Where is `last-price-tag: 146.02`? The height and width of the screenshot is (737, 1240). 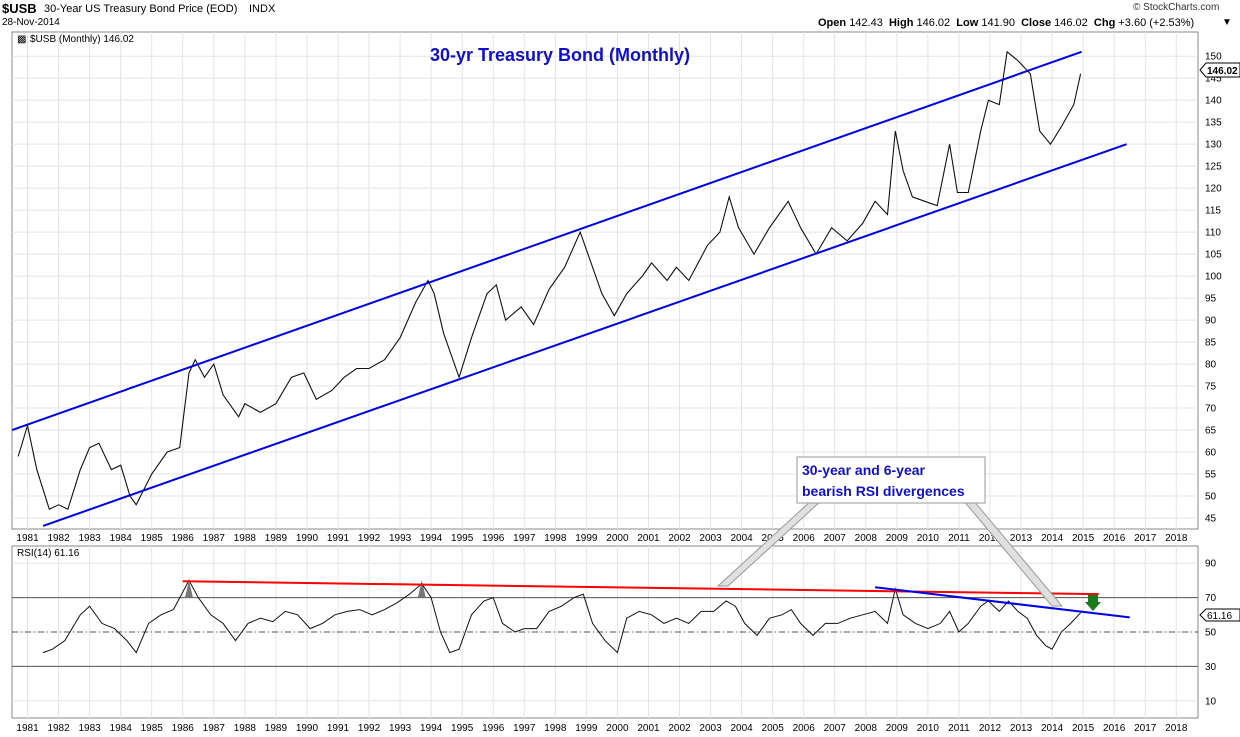 last-price-tag: 146.02 is located at coordinates (1219, 70).